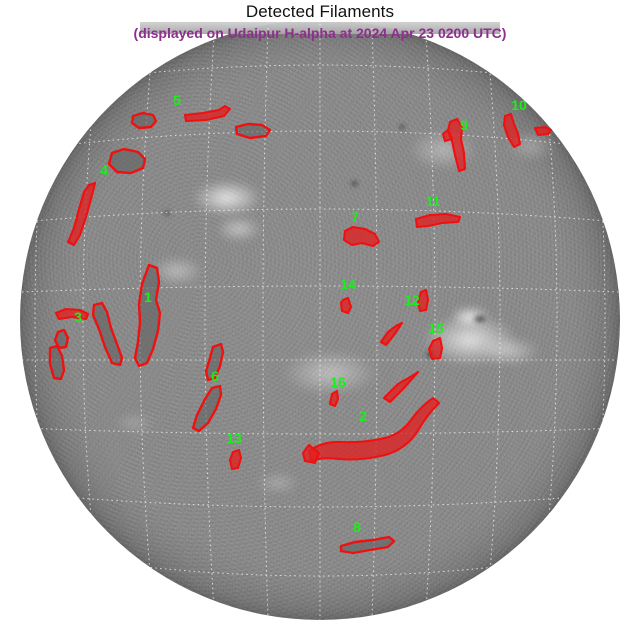 Image resolution: width=640 pixels, height=640 pixels. Describe the element at coordinates (311, 454) in the screenshot. I see `filament-outline-2b` at that location.